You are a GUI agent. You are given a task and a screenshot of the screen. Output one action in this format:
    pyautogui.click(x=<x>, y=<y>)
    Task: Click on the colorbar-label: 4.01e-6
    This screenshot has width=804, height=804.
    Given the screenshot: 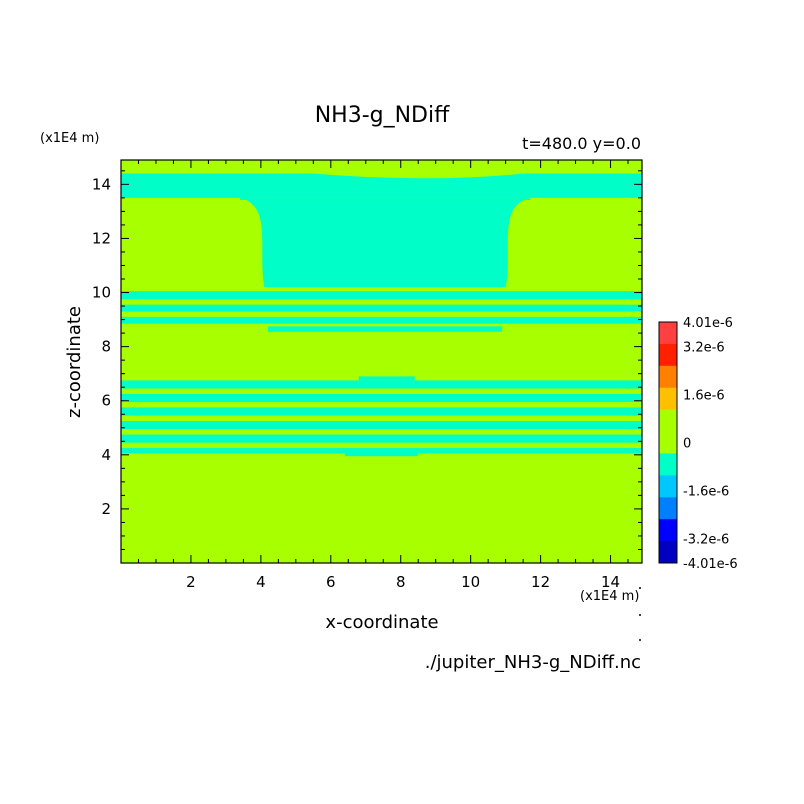 What is the action you would take?
    pyautogui.click(x=708, y=323)
    